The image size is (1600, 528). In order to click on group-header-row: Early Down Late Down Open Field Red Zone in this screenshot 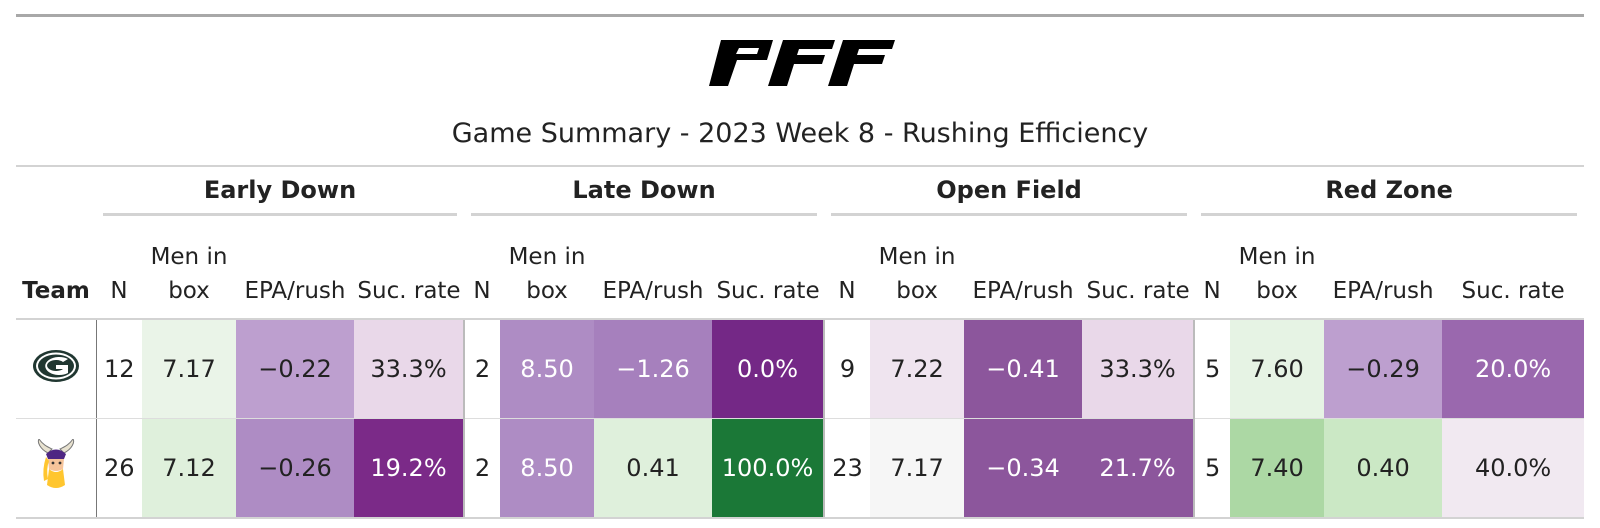, I will do `click(800, 193)`.